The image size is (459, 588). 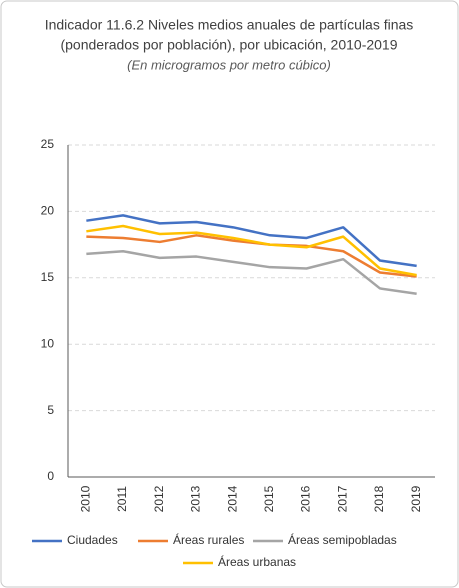 What do you see at coordinates (416, 498) in the screenshot?
I see `x-tick-label: 2019` at bounding box center [416, 498].